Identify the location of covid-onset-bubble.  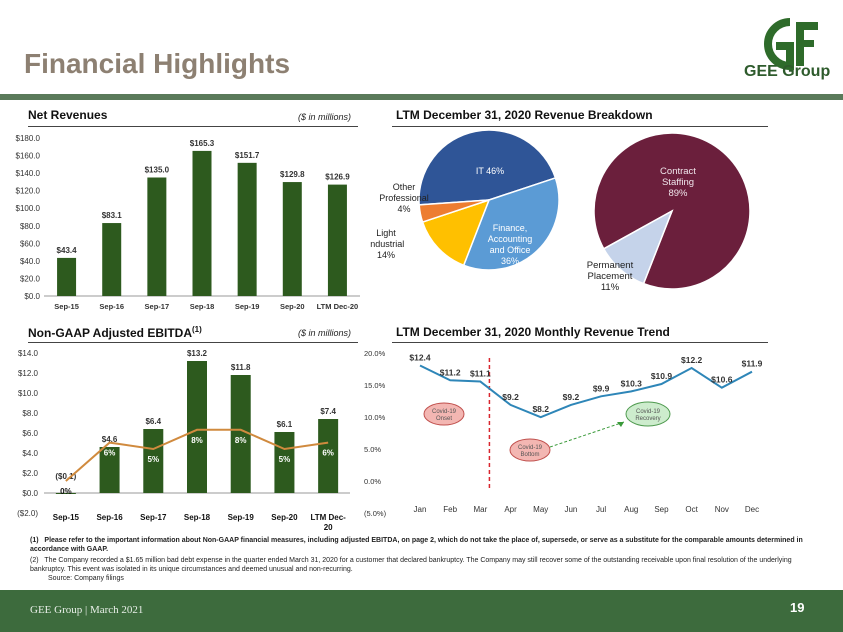
(444, 414).